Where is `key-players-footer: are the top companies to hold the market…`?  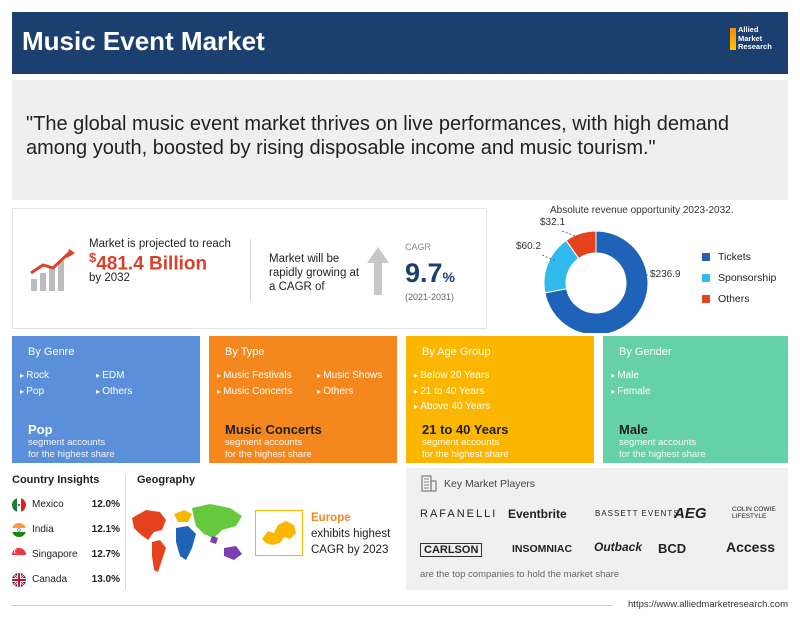
key-players-footer: are the top companies to hold the market… is located at coordinates (520, 574).